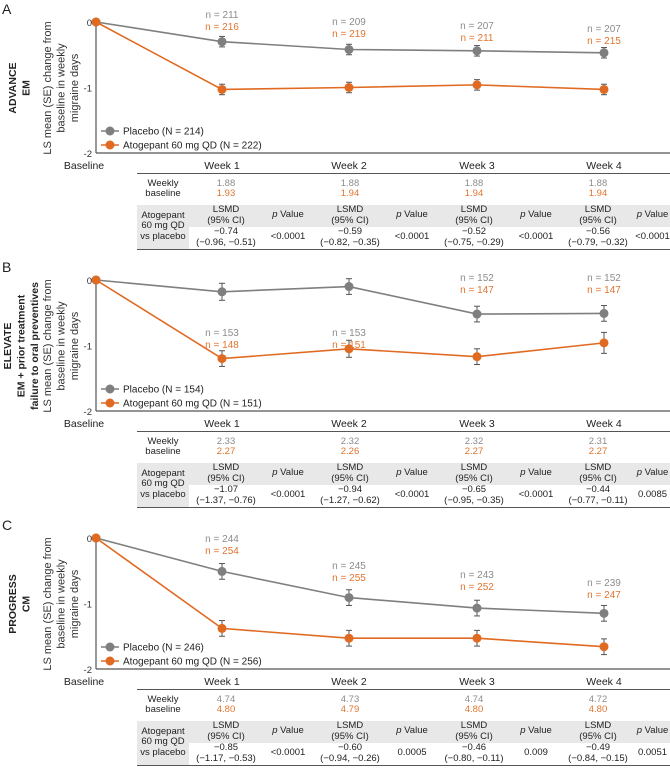  I want to click on lsmd-value: −0.74 (−0.96, −0.51), so click(226, 237).